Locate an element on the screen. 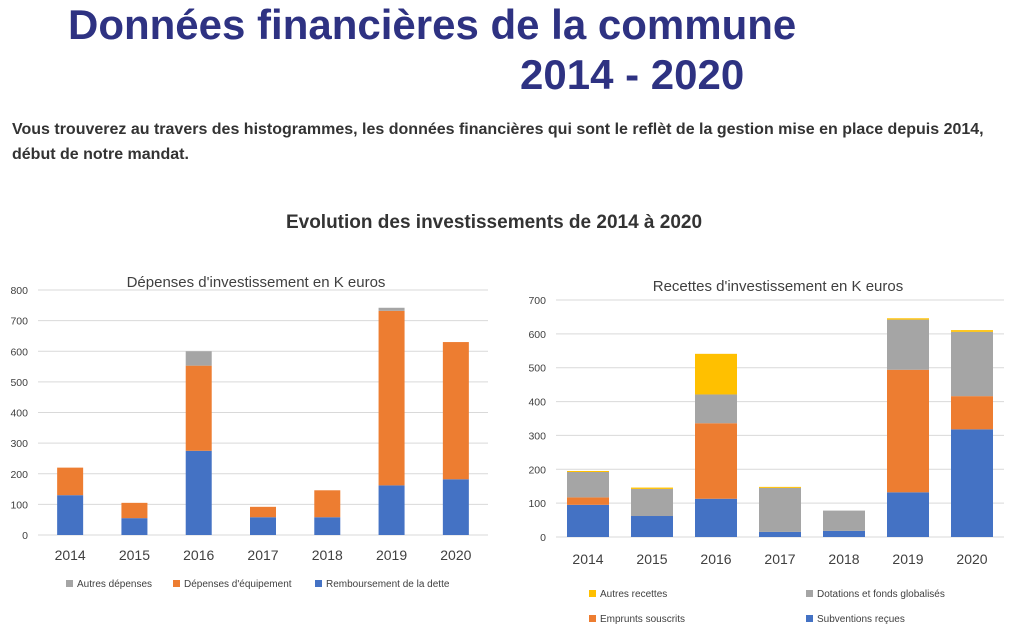  revenues-bar-subventions-recues-2017 is located at coordinates (780, 534).